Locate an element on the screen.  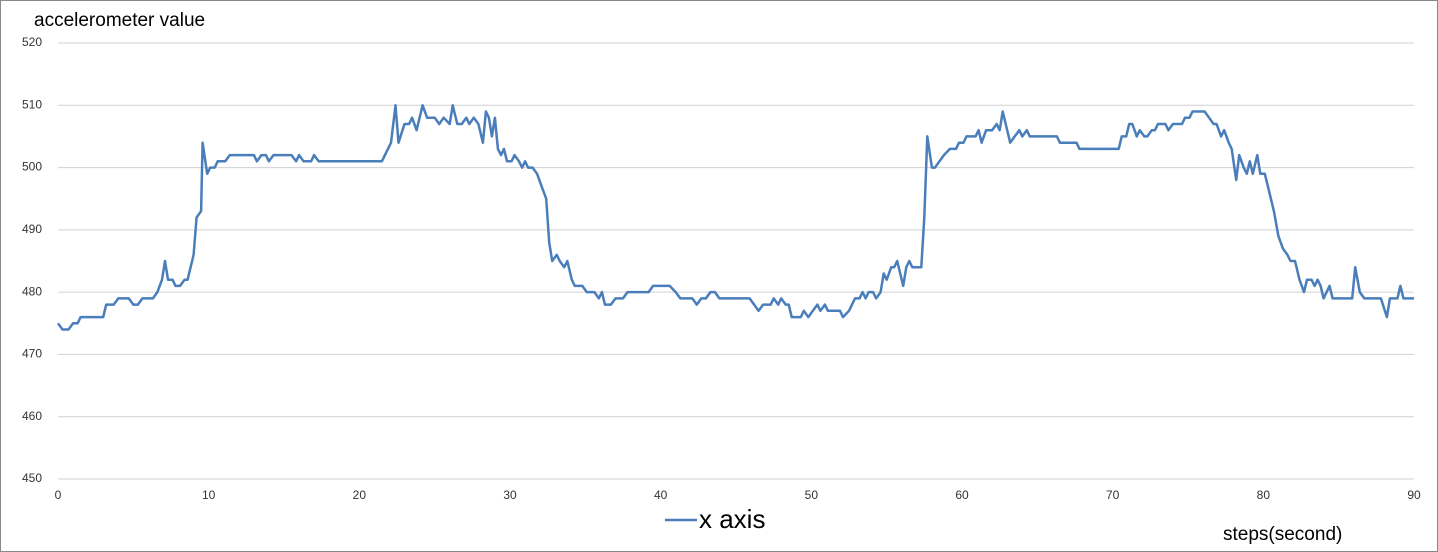
y-tick-label: 510 is located at coordinates (32, 104).